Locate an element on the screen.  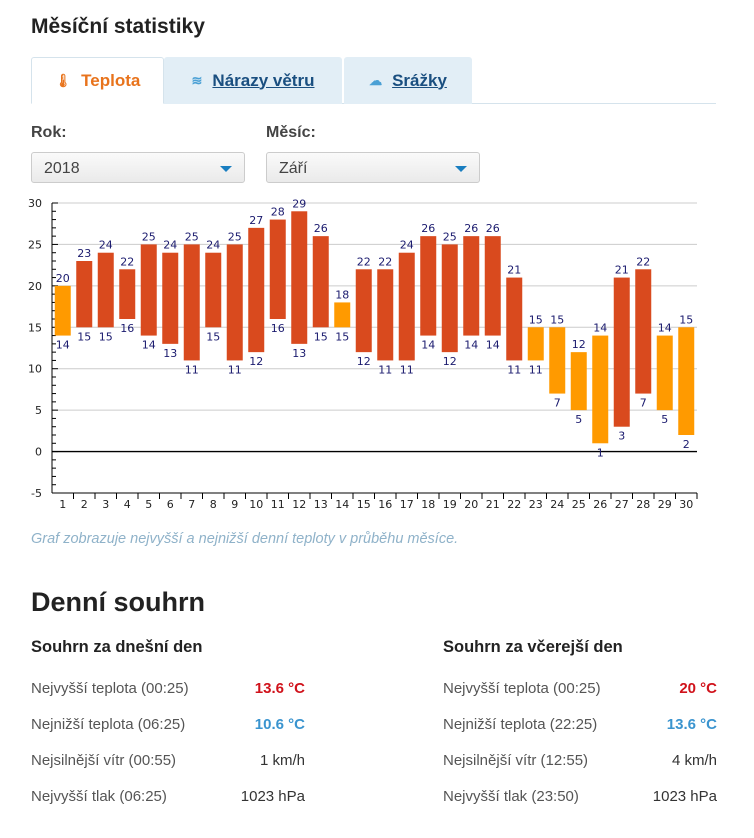
tab-precipitation: ☁ Srážky is located at coordinates (408, 80).